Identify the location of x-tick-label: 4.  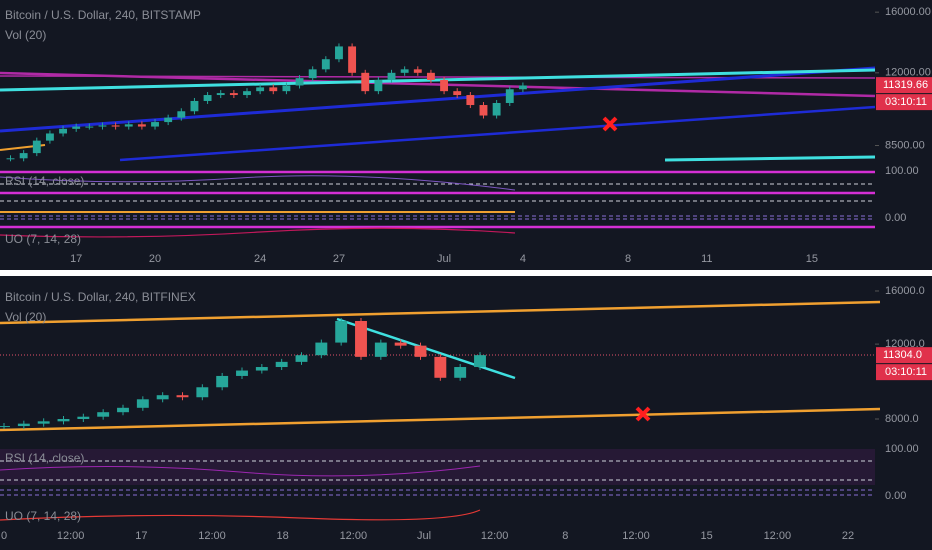
(523, 259).